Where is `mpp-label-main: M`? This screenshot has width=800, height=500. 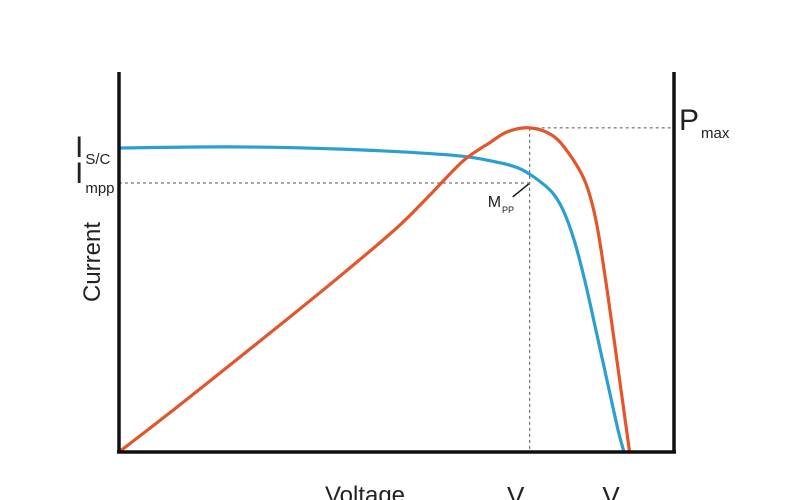 mpp-label-main: M is located at coordinates (494, 202).